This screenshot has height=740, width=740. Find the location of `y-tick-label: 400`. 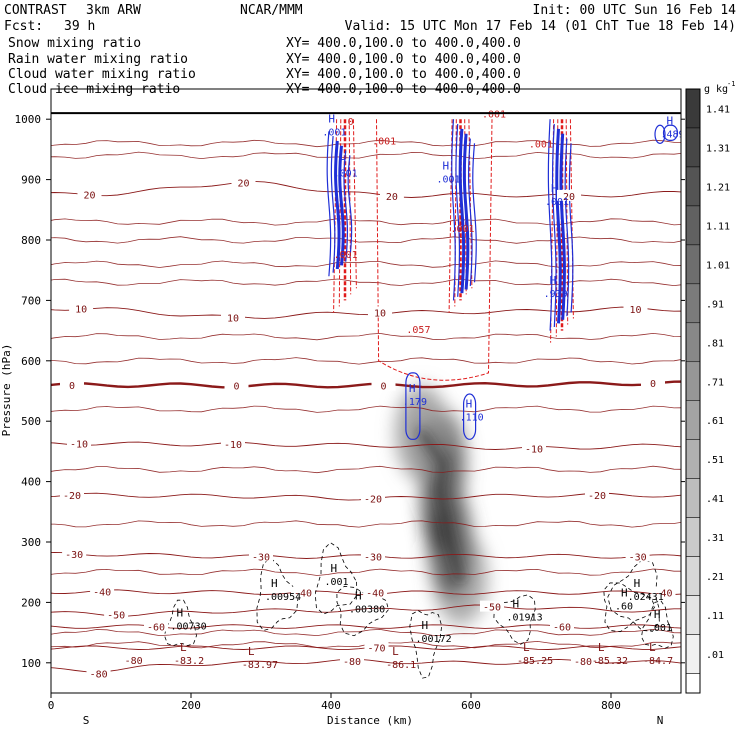

y-tick-label: 400 is located at coordinates (31, 482).